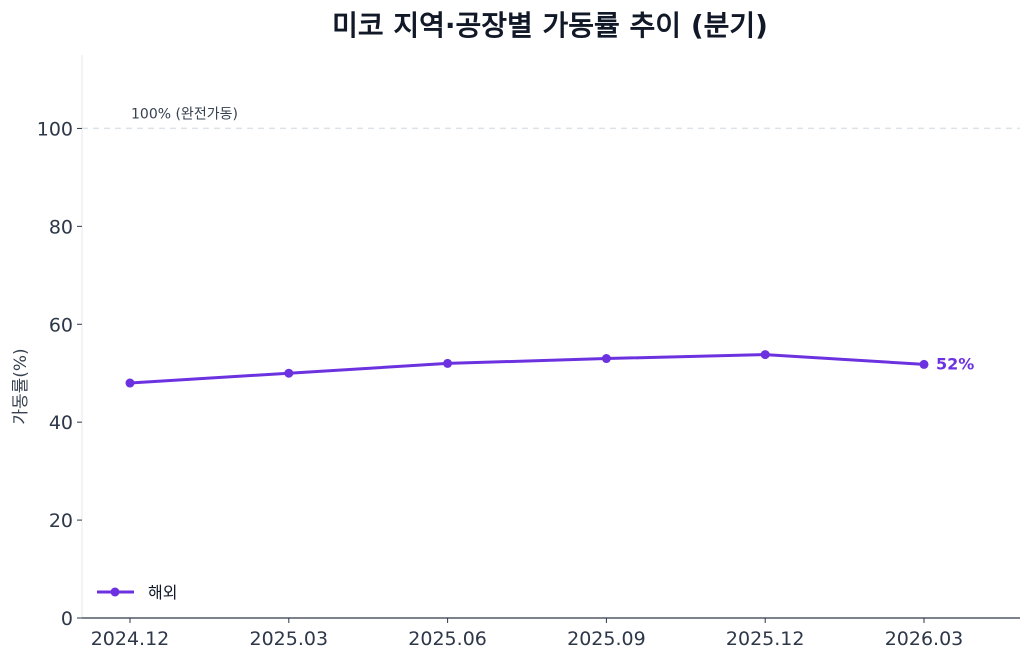  Describe the element at coordinates (55, 129) in the screenshot. I see `y-tick-label: 100` at that location.